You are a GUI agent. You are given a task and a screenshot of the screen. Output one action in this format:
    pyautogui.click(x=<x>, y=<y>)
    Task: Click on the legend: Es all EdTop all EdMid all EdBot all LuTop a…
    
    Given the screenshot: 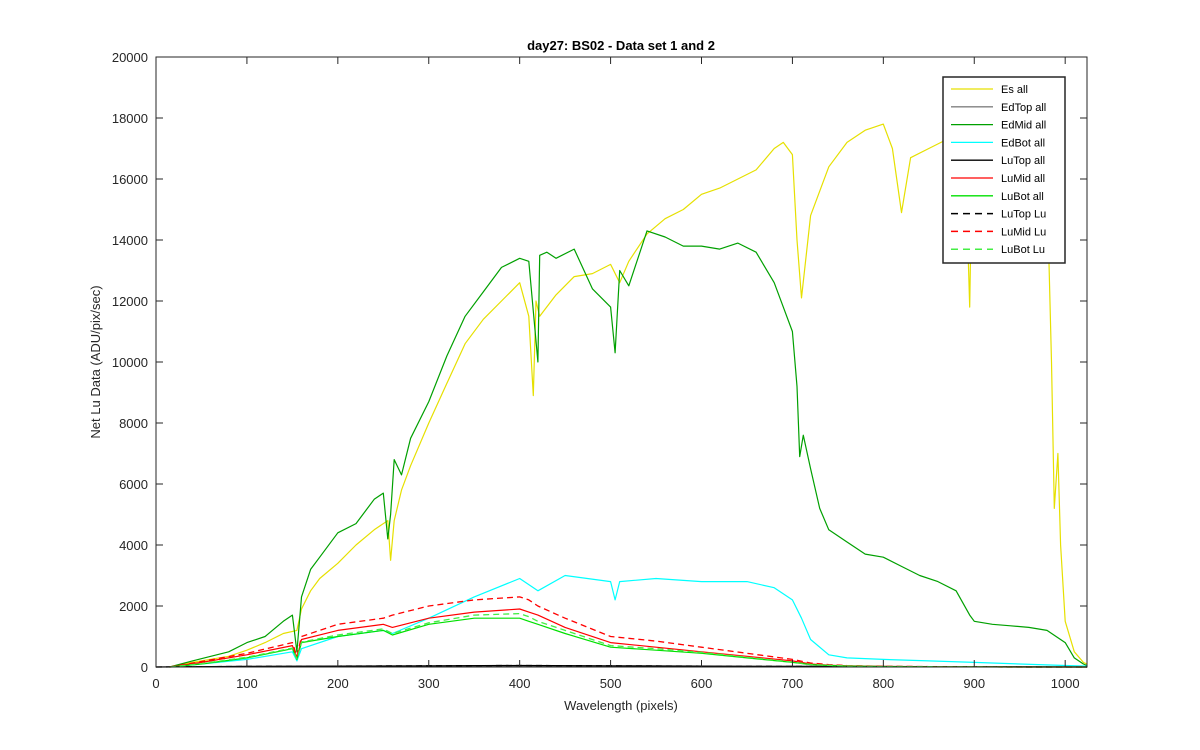 What is the action you would take?
    pyautogui.click(x=1004, y=170)
    